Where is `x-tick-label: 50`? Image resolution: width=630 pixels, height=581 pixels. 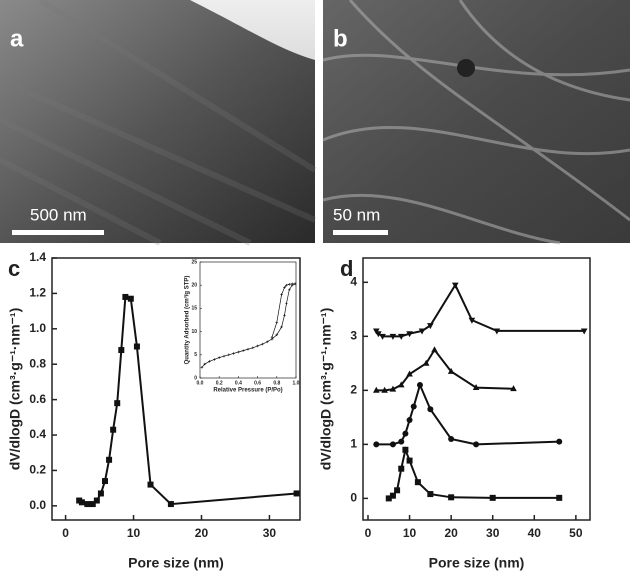 x-tick-label: 50 is located at coordinates (576, 533).